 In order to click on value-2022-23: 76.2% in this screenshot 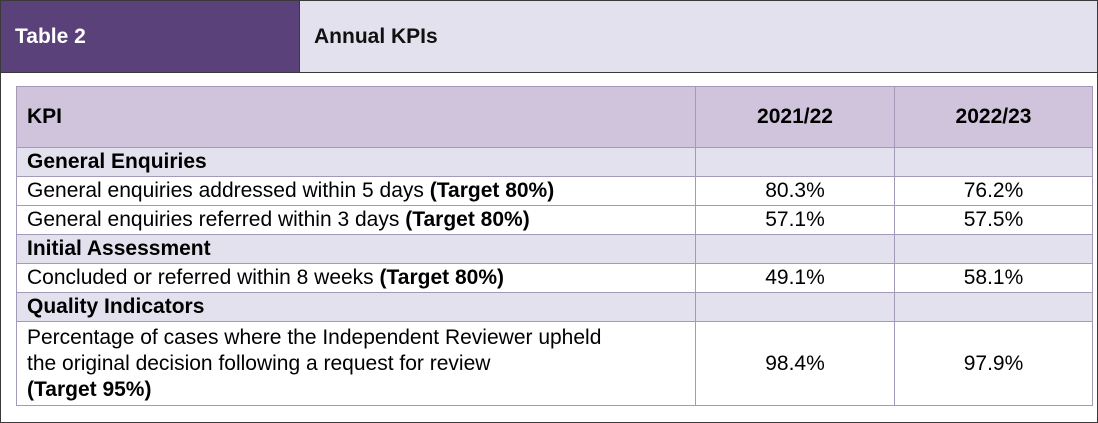, I will do `click(993, 191)`.